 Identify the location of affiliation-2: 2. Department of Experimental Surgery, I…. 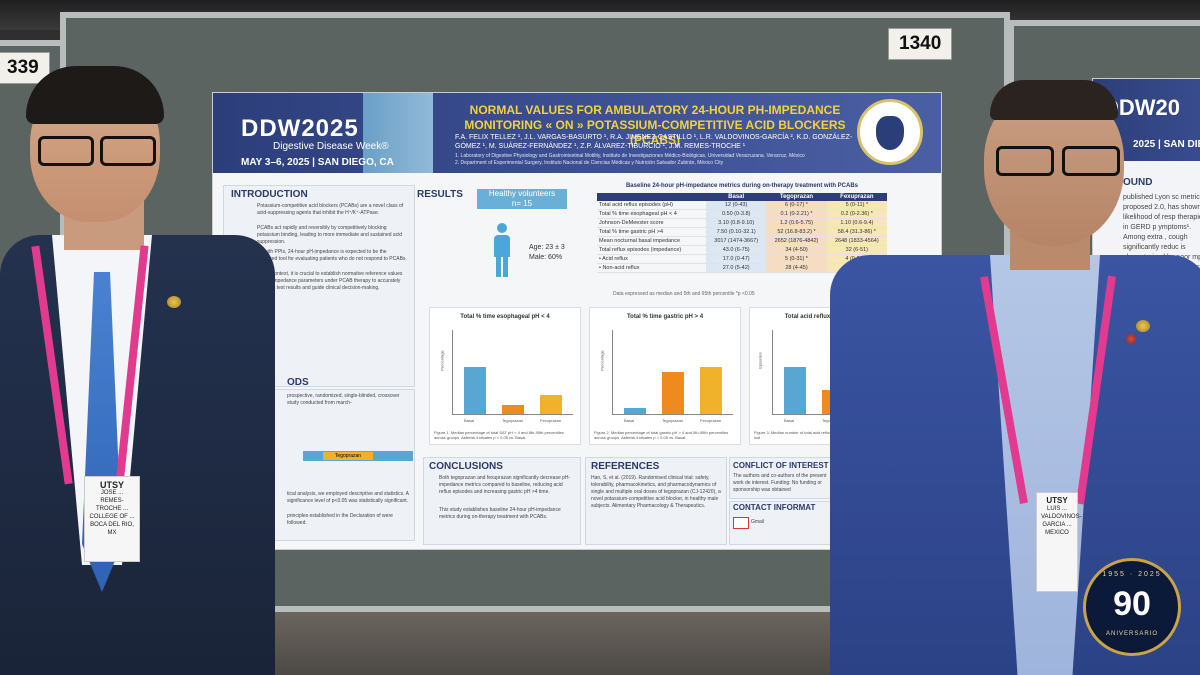
(589, 163).